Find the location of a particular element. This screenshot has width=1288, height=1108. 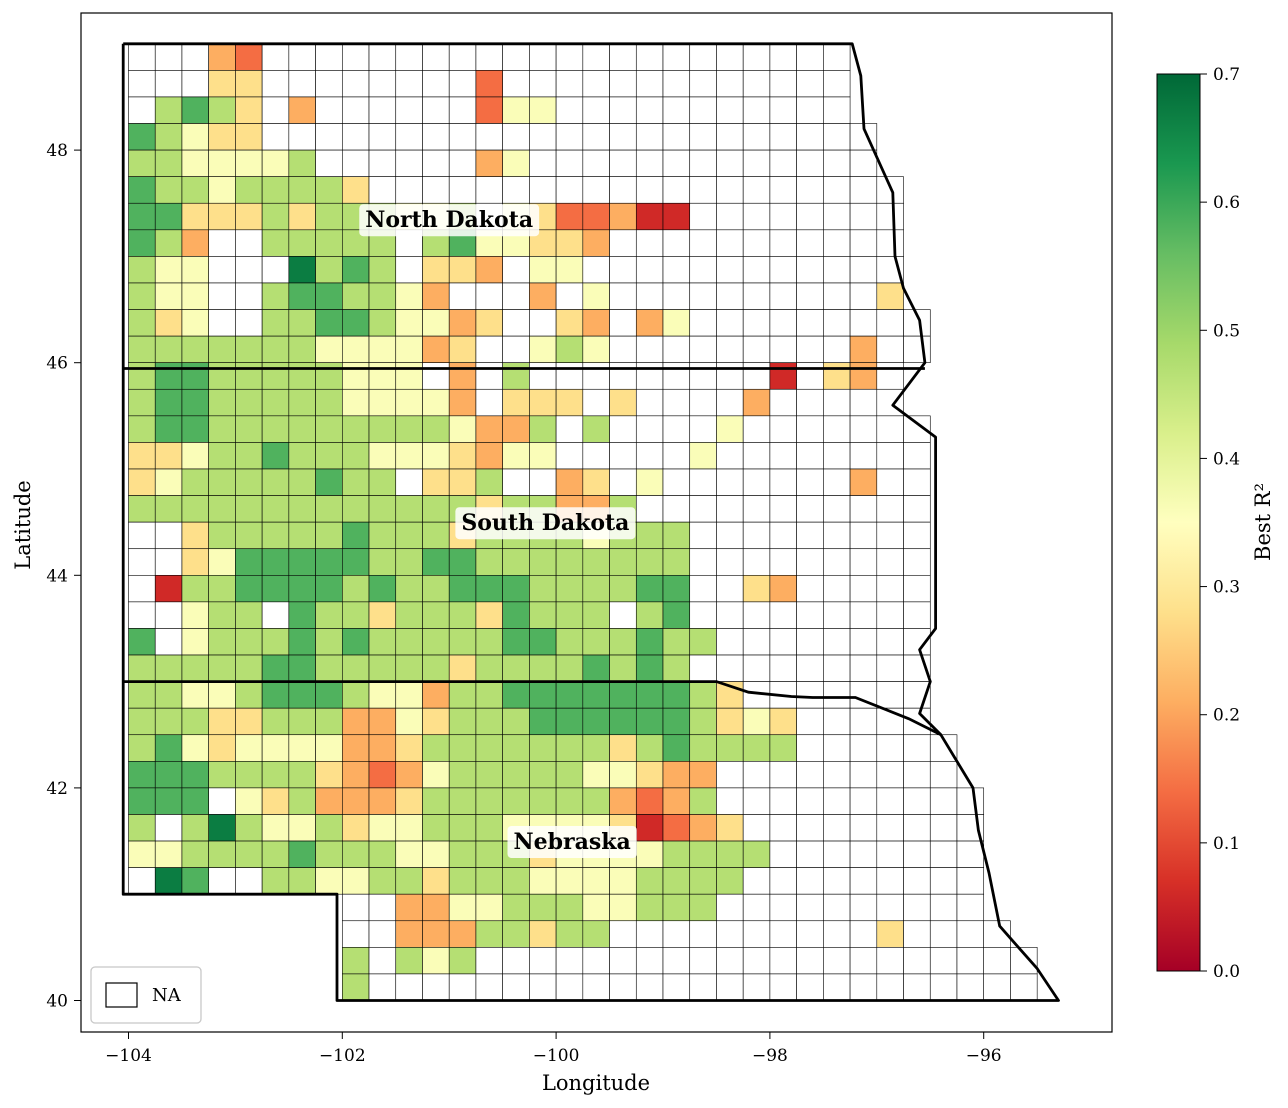

x-tick-label: −102 is located at coordinates (342, 1056).